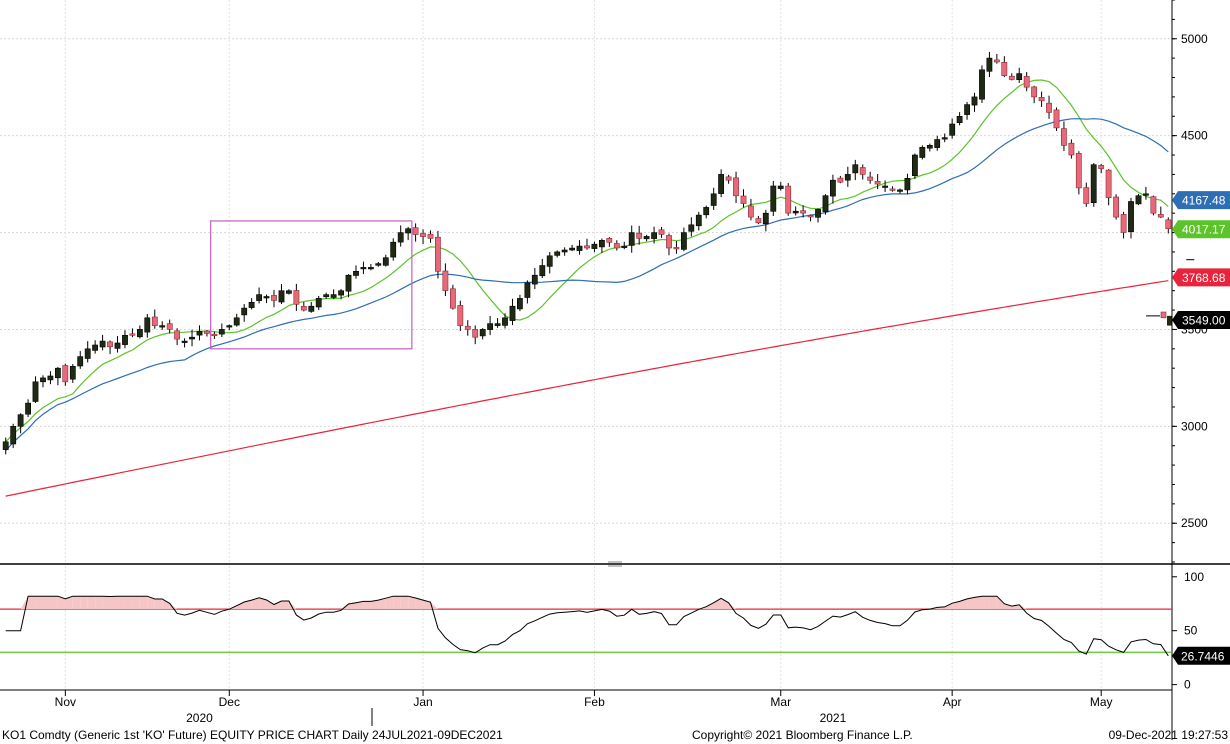 Image resolution: width=1230 pixels, height=744 pixels. I want to click on ma-value-text: 3768.68, so click(1204, 278).